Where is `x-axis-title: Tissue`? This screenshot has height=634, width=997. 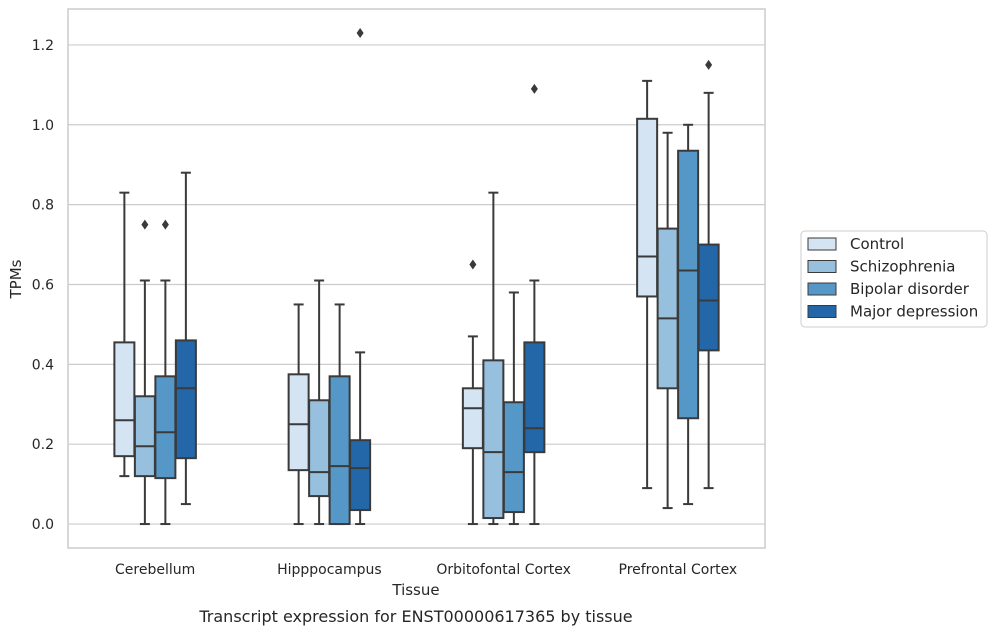 x-axis-title: Tissue is located at coordinates (415, 590).